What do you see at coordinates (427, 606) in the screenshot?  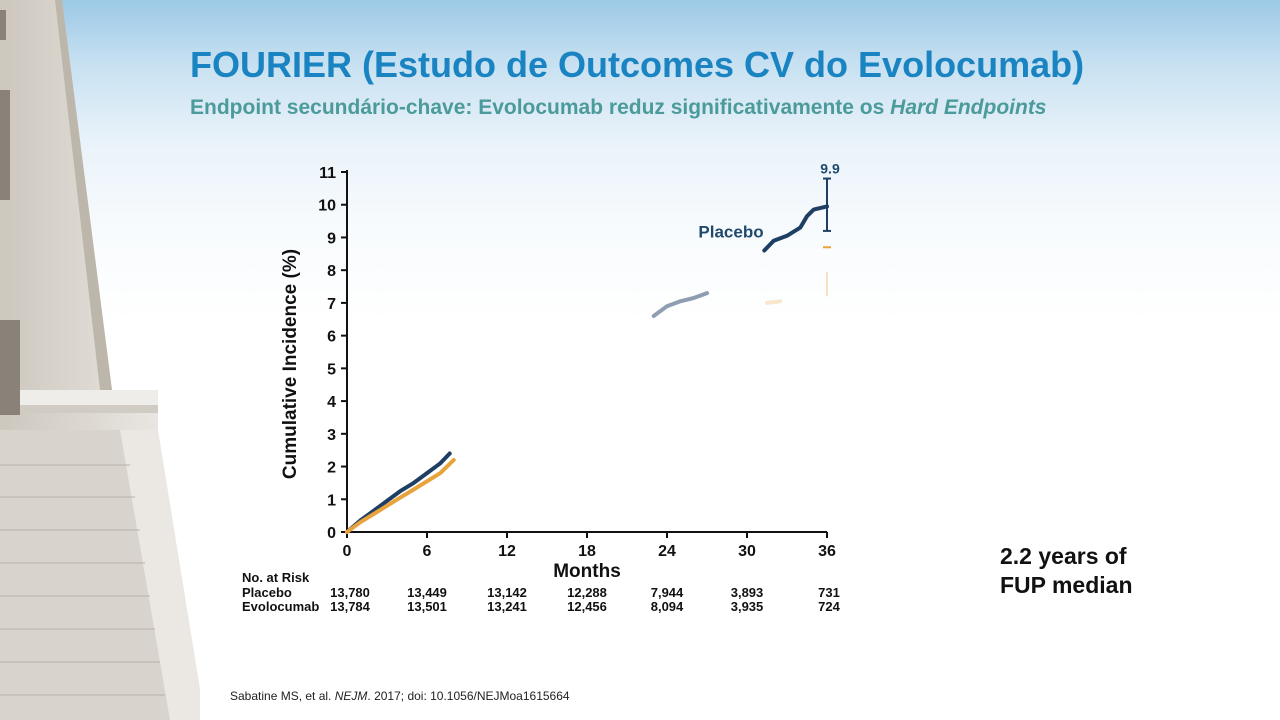 I see `at-risk-value: 13,501` at bounding box center [427, 606].